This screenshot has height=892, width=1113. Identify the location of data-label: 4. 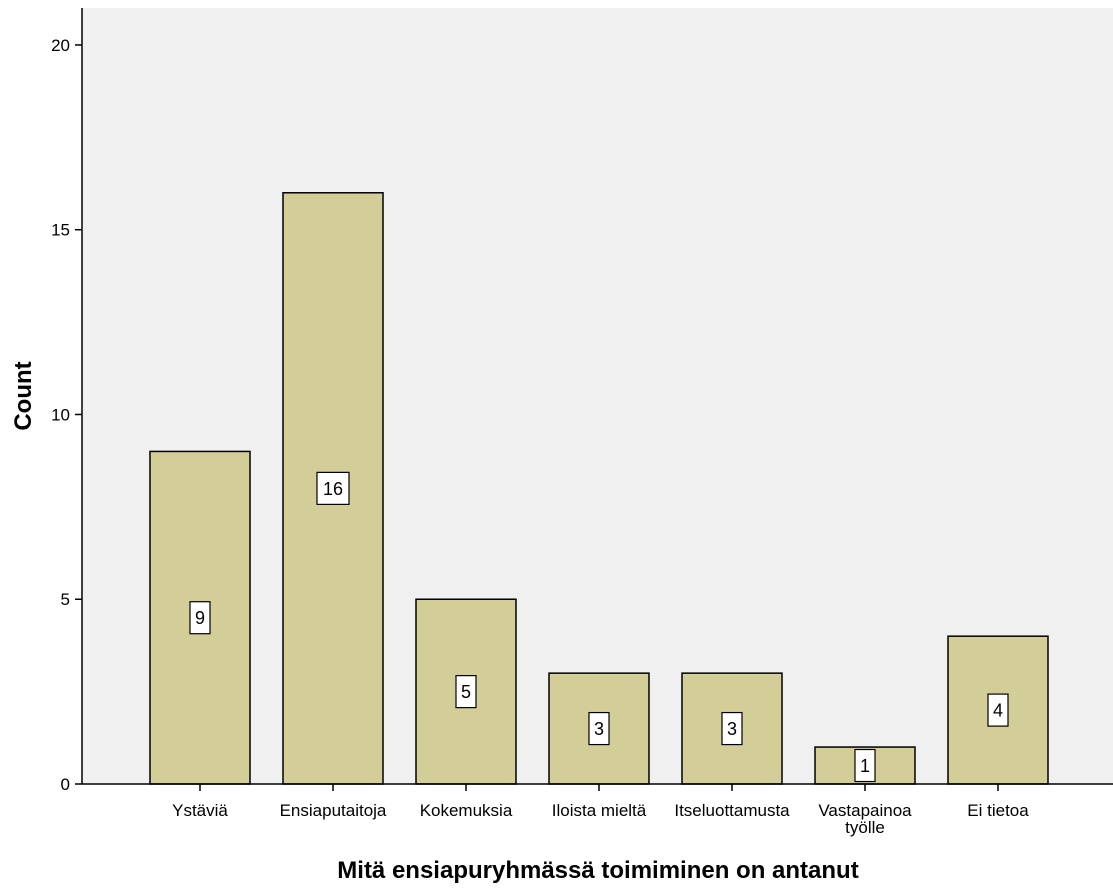
(998, 711).